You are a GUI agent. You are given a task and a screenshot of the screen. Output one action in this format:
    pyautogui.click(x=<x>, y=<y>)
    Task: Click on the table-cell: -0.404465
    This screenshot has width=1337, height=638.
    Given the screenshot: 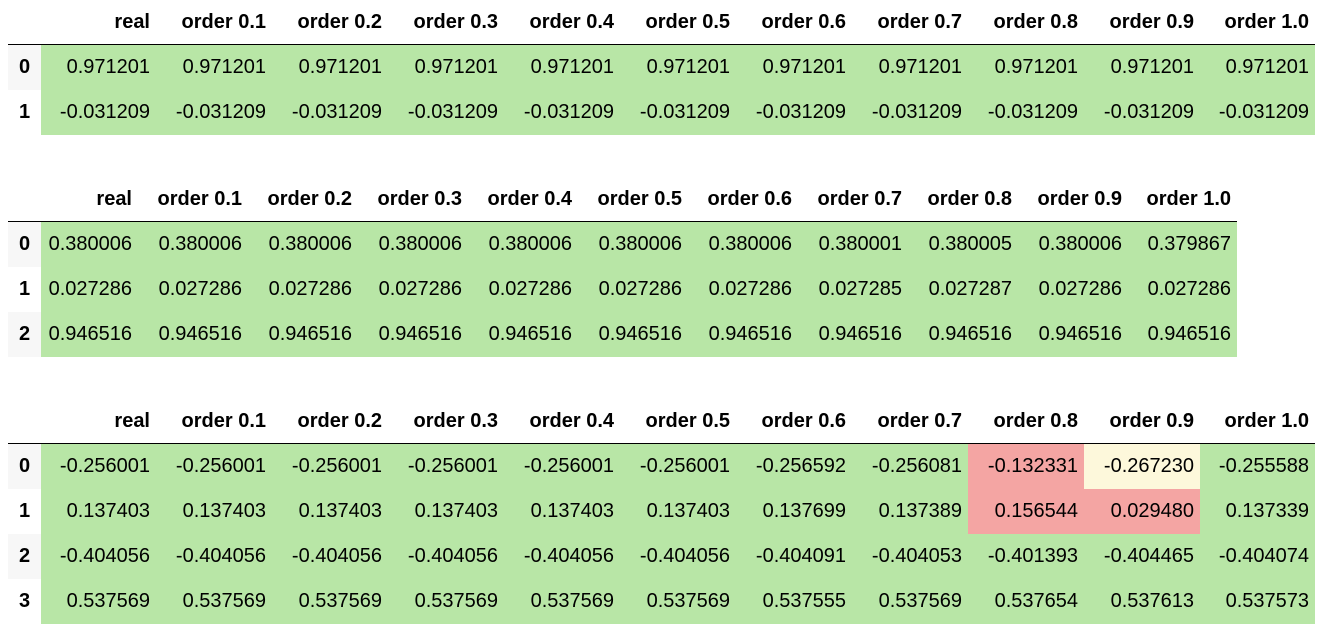 What is the action you would take?
    pyautogui.click(x=1142, y=556)
    